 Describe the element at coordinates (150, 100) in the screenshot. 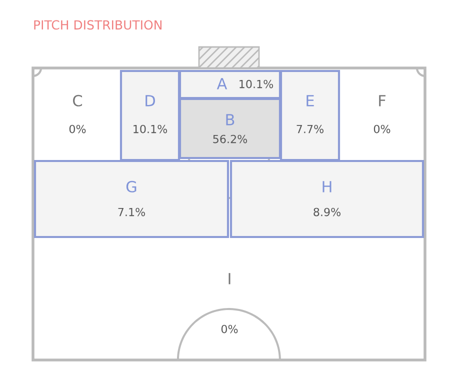

I see `category-label: D` at that location.